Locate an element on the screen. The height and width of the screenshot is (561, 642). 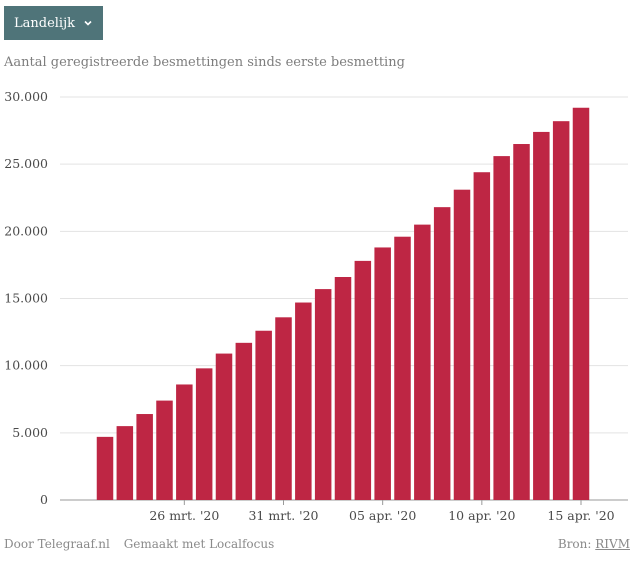
x-tick-label: 05 apr. '20 is located at coordinates (382, 515).